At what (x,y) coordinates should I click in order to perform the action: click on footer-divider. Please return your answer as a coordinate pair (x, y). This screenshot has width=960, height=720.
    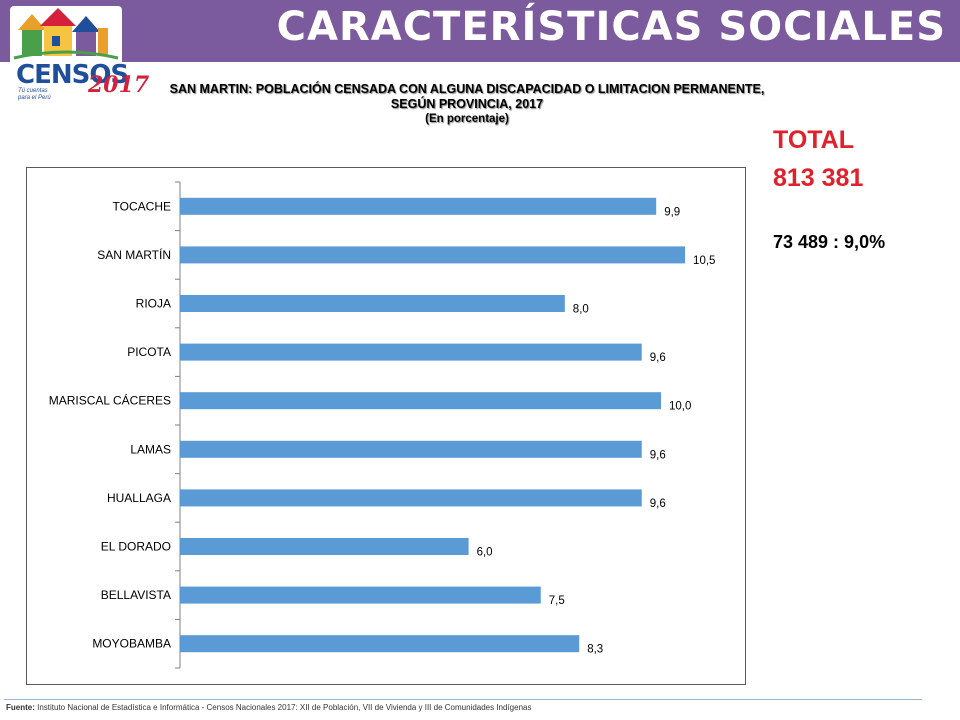
    Looking at the image, I should click on (463, 699).